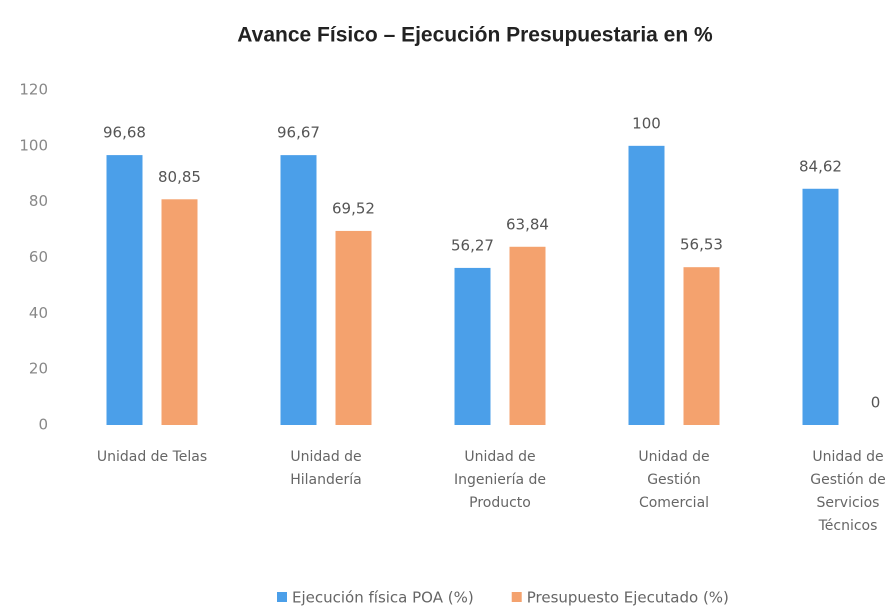 The image size is (894, 610). I want to click on x-tick-label: Unidad de Ingeniería de Producto, so click(500, 480).